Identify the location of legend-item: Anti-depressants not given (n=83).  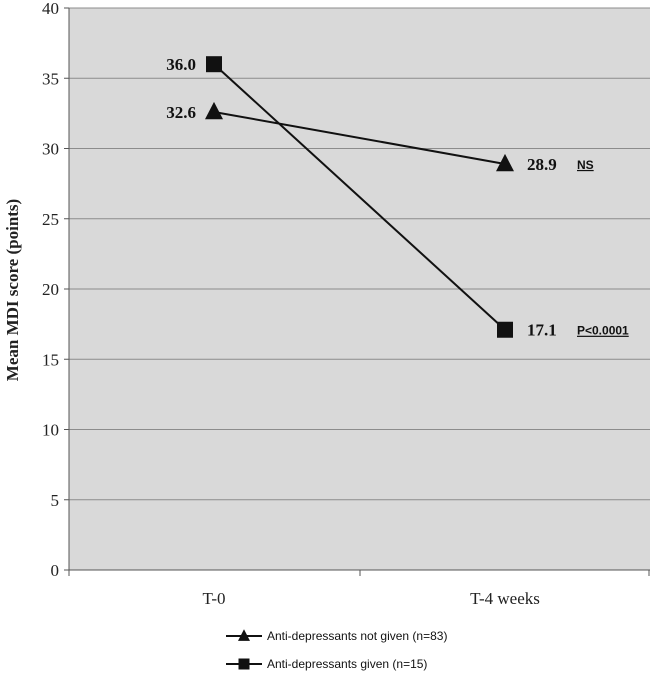
(336, 636).